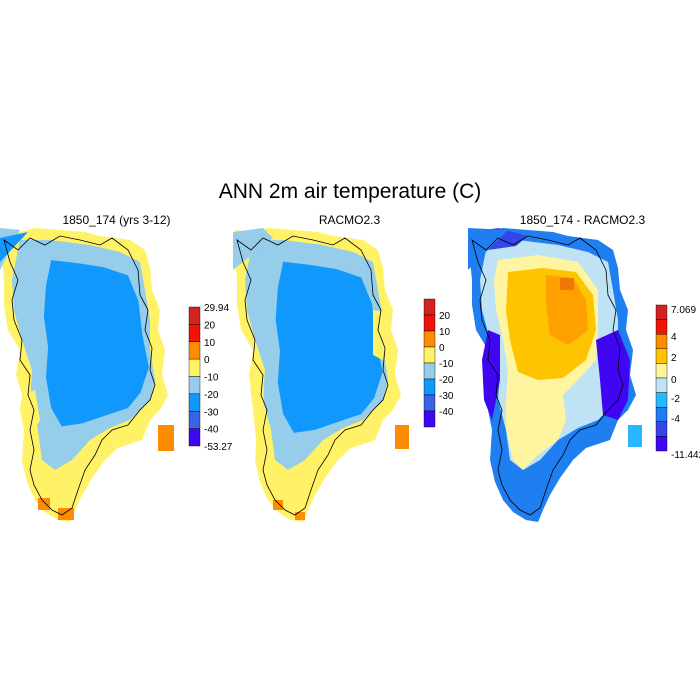 The height and width of the screenshot is (700, 700). Describe the element at coordinates (677, 382) in the screenshot. I see `colorbar-difference: 7.069 4 2 0 -2 -4 -11.442` at that location.